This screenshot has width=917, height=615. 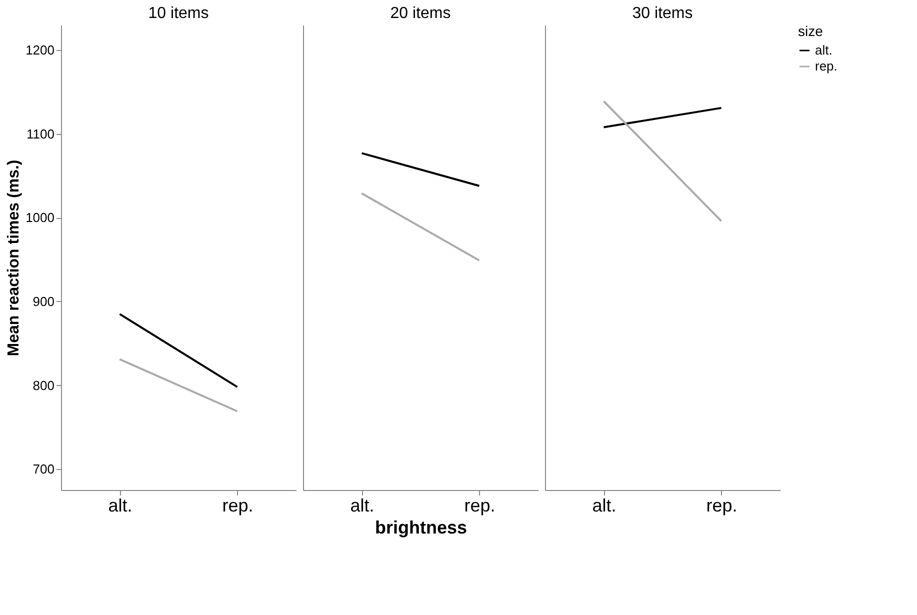 I want to click on y-tick-label: 900, so click(x=43, y=301).